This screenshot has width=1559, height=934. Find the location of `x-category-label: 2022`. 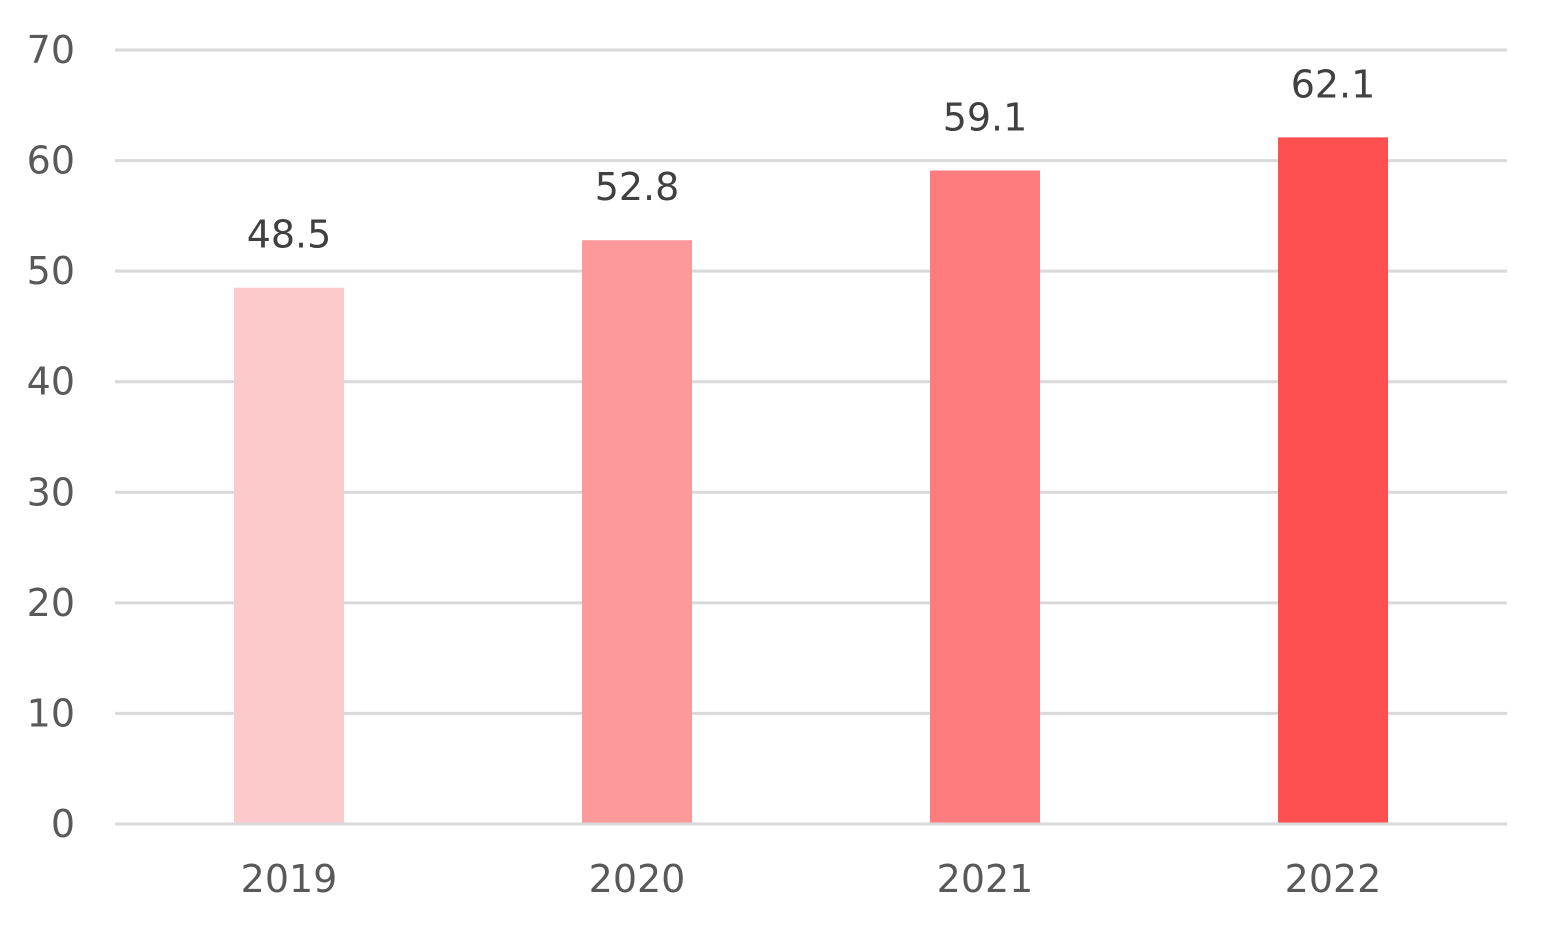

x-category-label: 2022 is located at coordinates (1333, 879).